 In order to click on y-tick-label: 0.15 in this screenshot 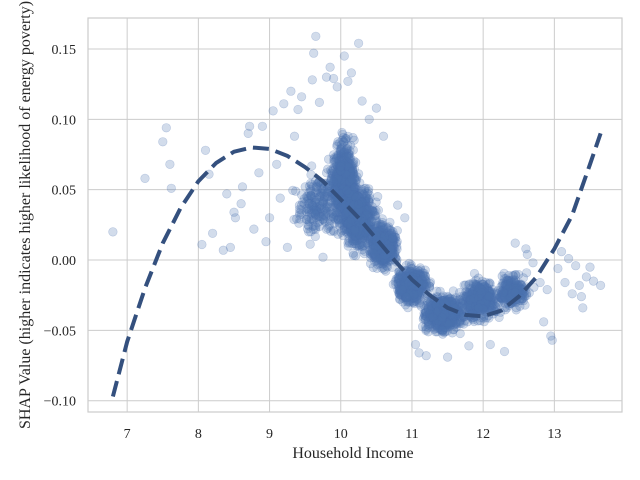, I will do `click(64, 50)`.